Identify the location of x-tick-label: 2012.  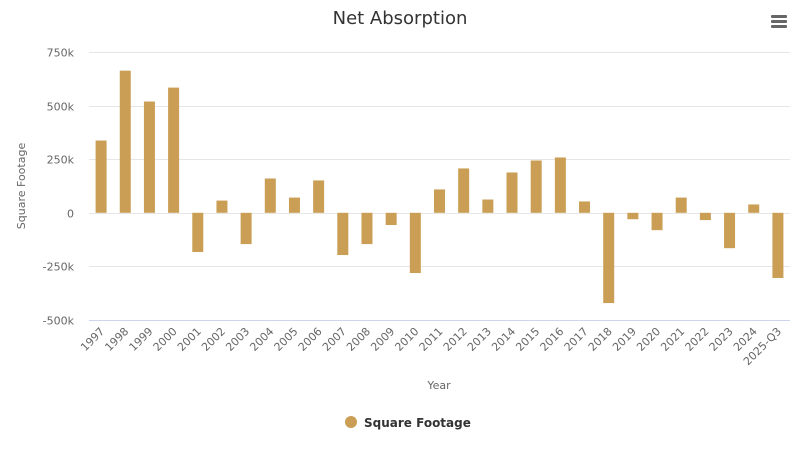
(455, 339).